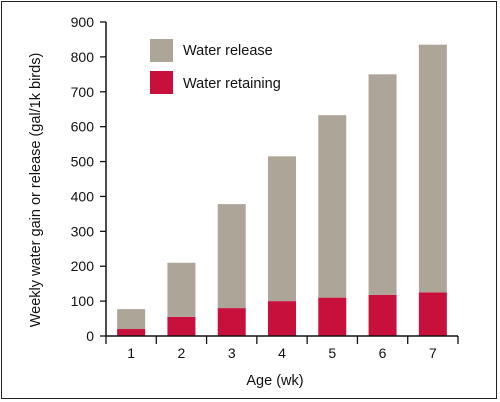 The height and width of the screenshot is (402, 500). What do you see at coordinates (232, 353) in the screenshot?
I see `x-tick-label-3: 3` at bounding box center [232, 353].